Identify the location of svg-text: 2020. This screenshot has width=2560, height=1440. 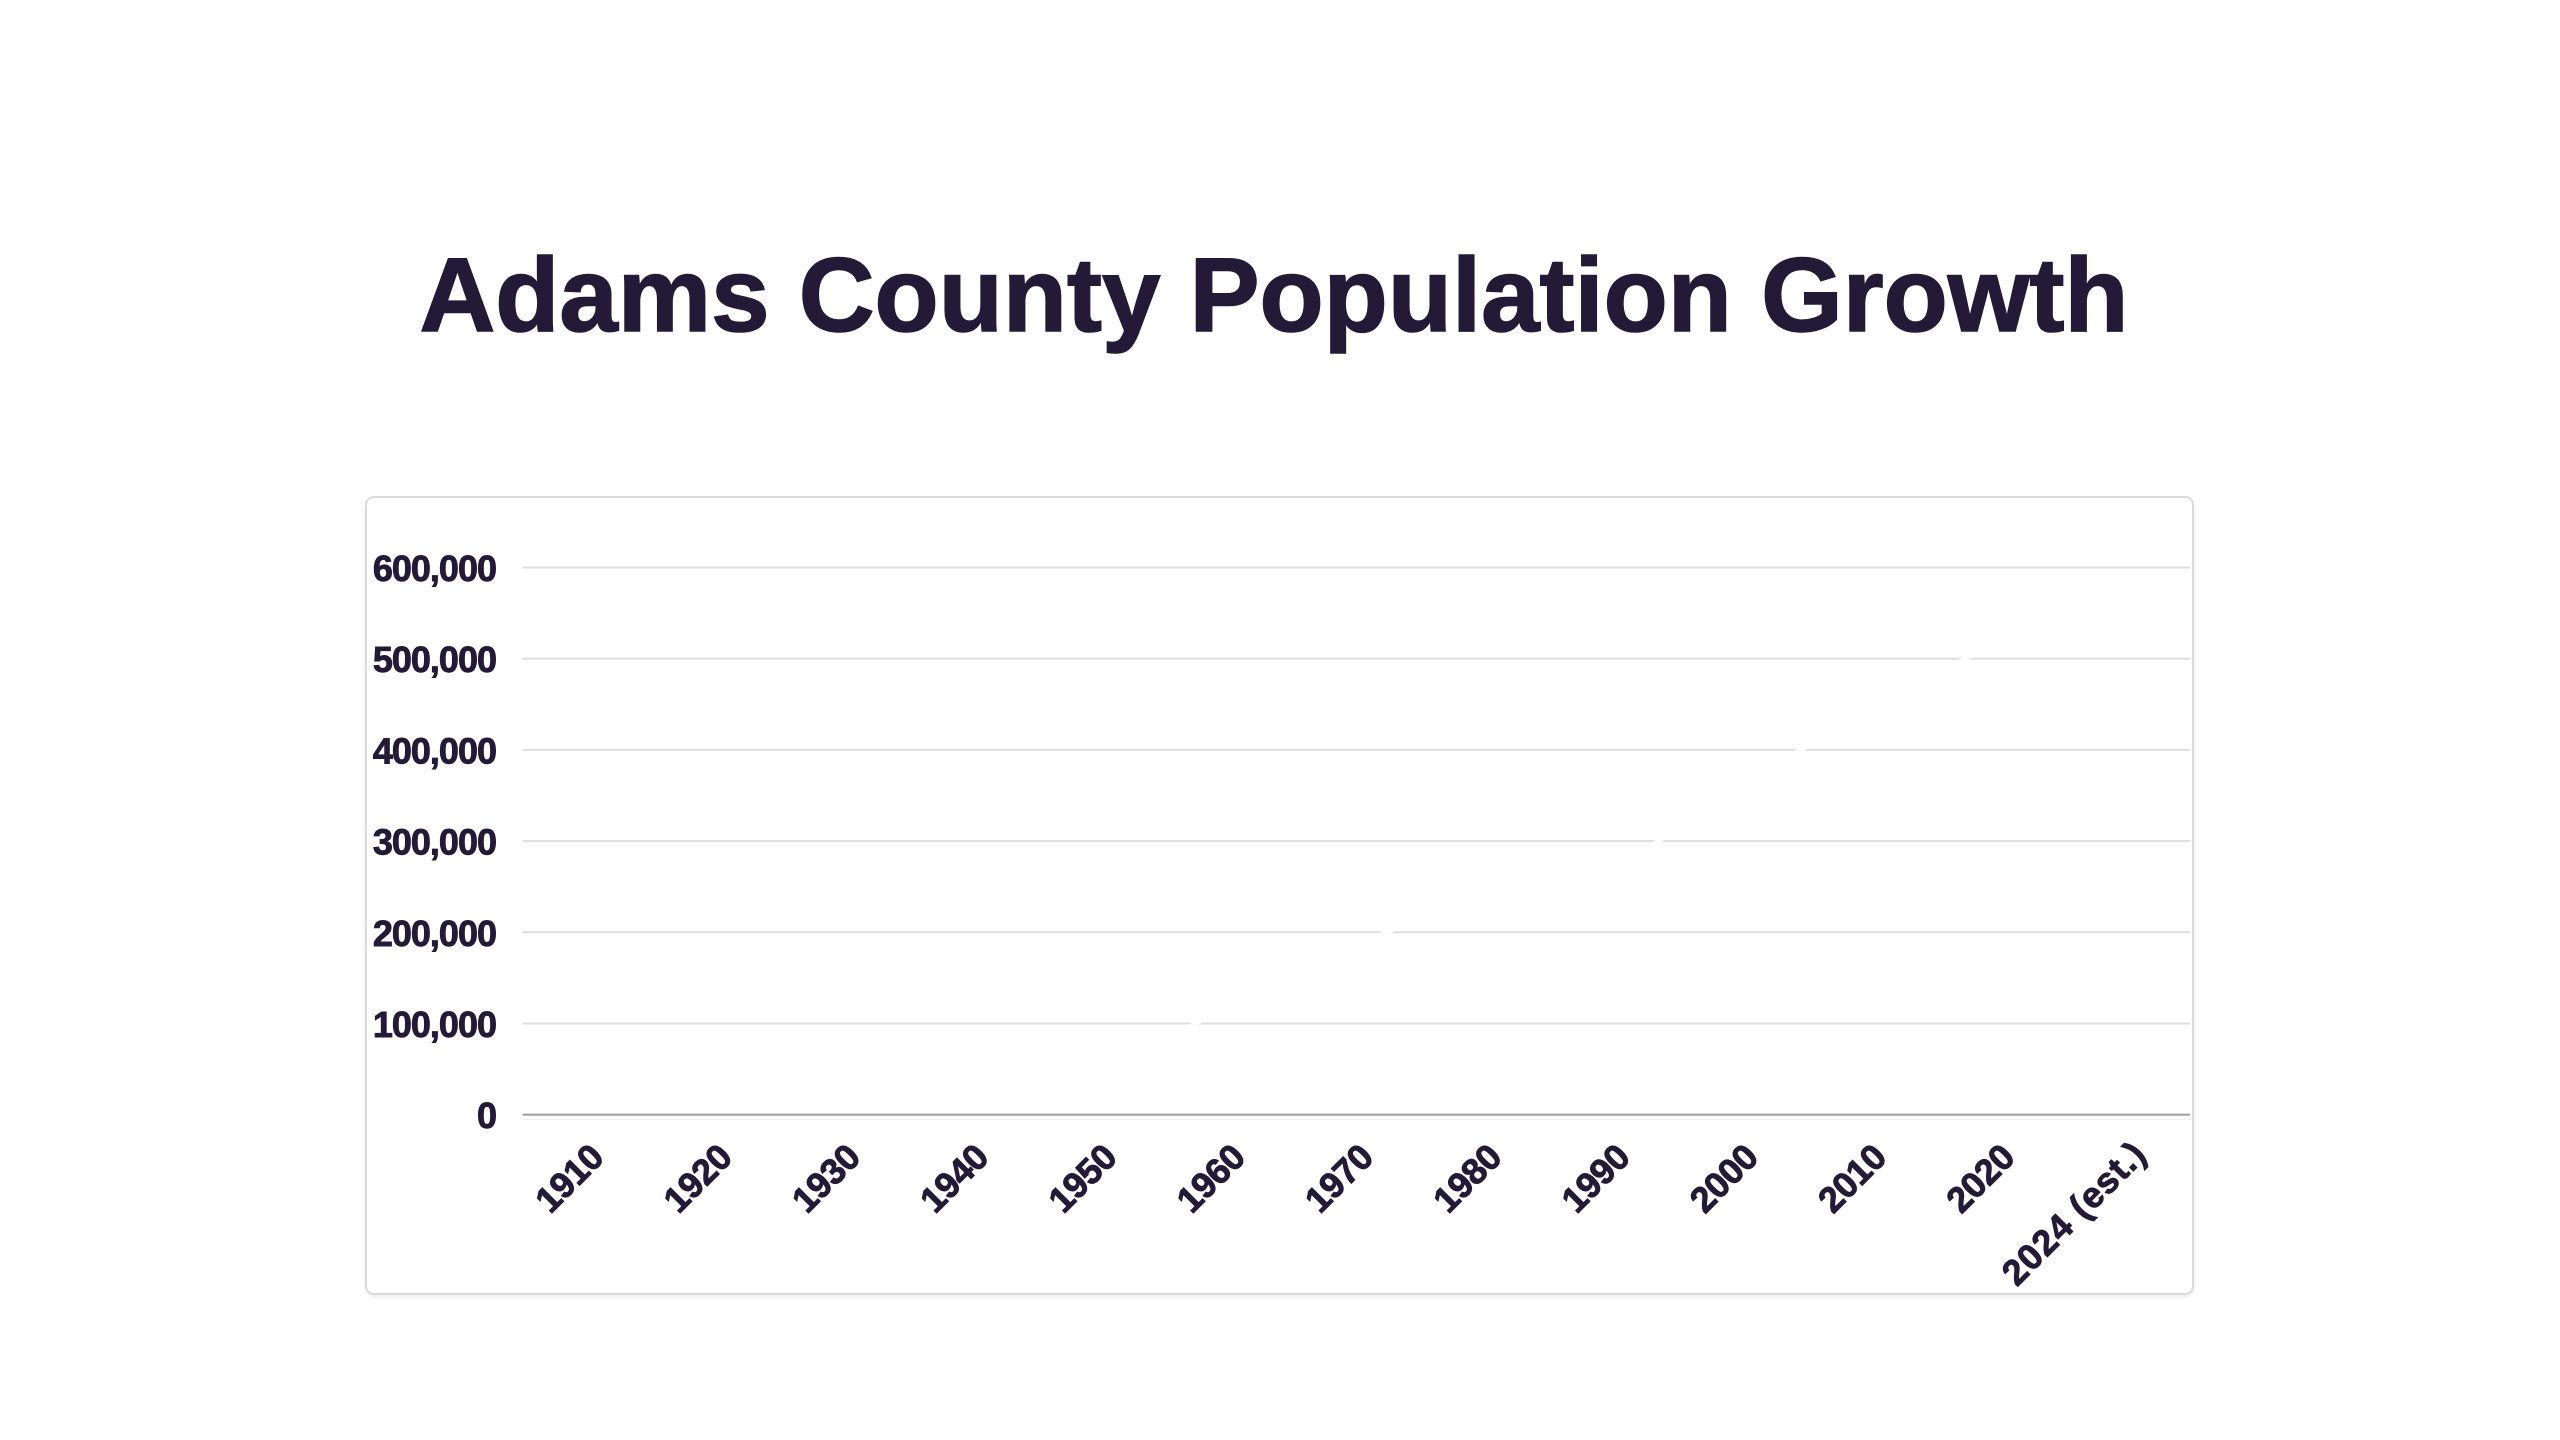
(1980, 1178).